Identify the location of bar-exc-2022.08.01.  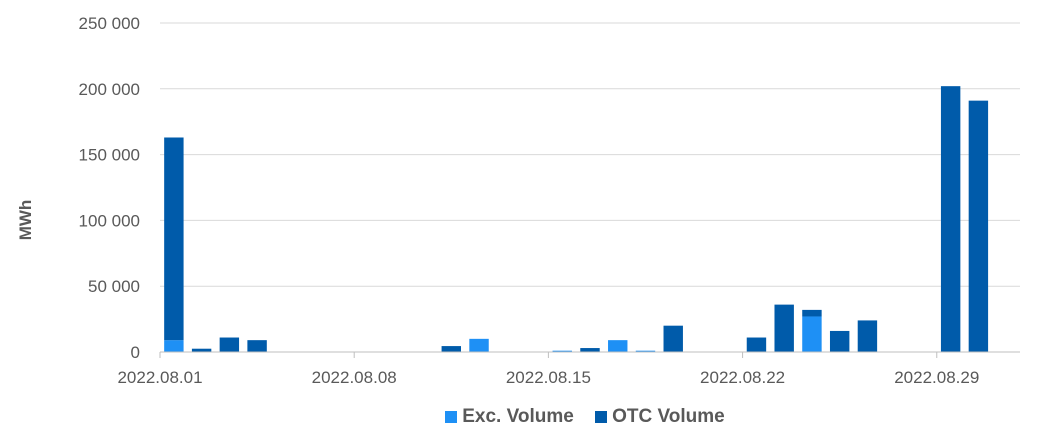
(174, 346).